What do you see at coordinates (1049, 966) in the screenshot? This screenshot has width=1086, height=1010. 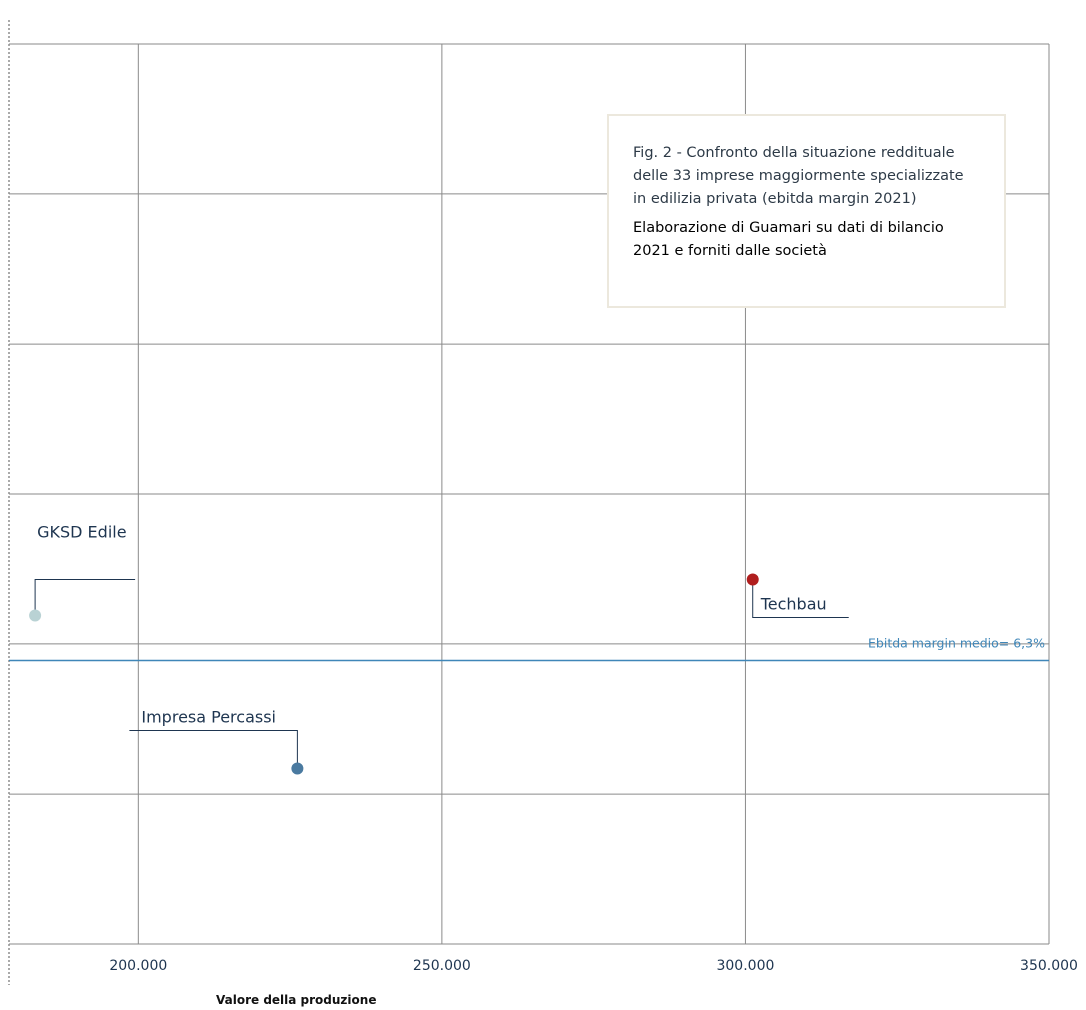 I see `x-tick-label: 350.000` at bounding box center [1049, 966].